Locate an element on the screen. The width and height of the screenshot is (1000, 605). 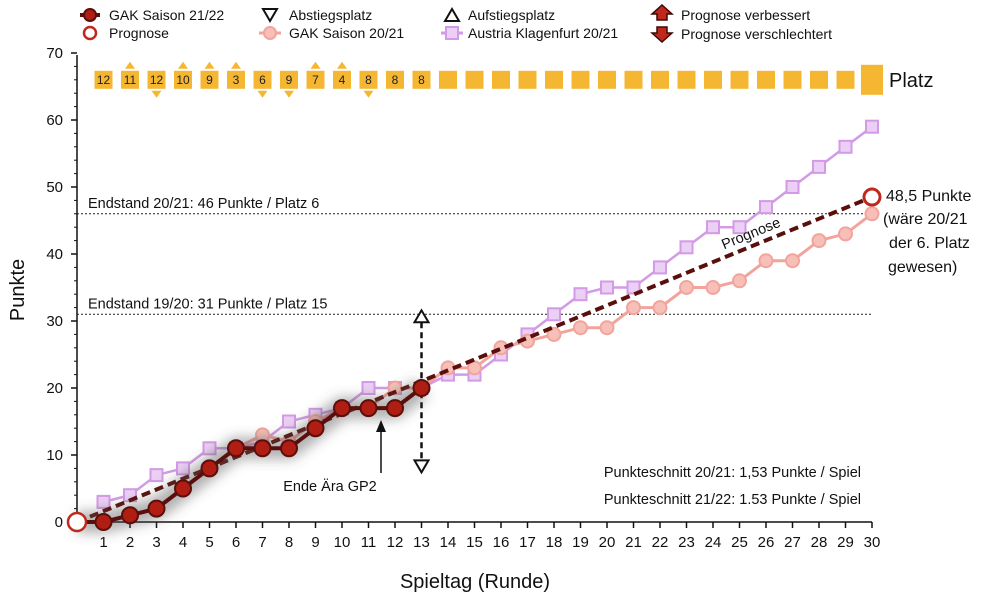
legend-item-prognose: Prognose is located at coordinates (125, 33).